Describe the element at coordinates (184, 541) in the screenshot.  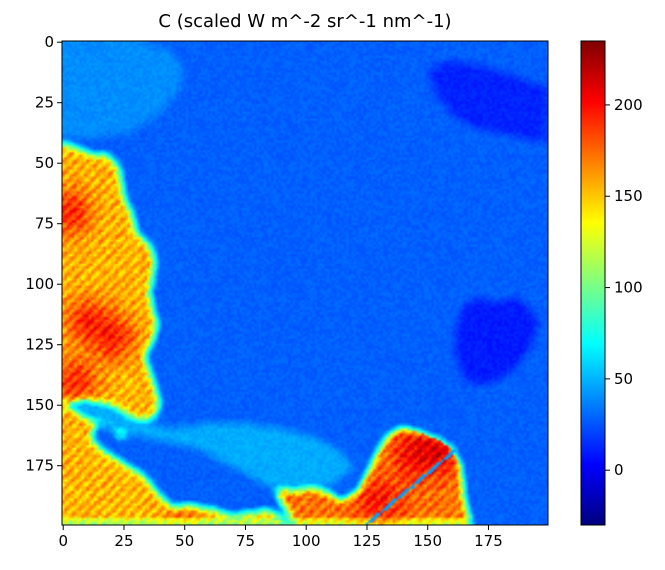
I see `x-tick-label: 50` at that location.